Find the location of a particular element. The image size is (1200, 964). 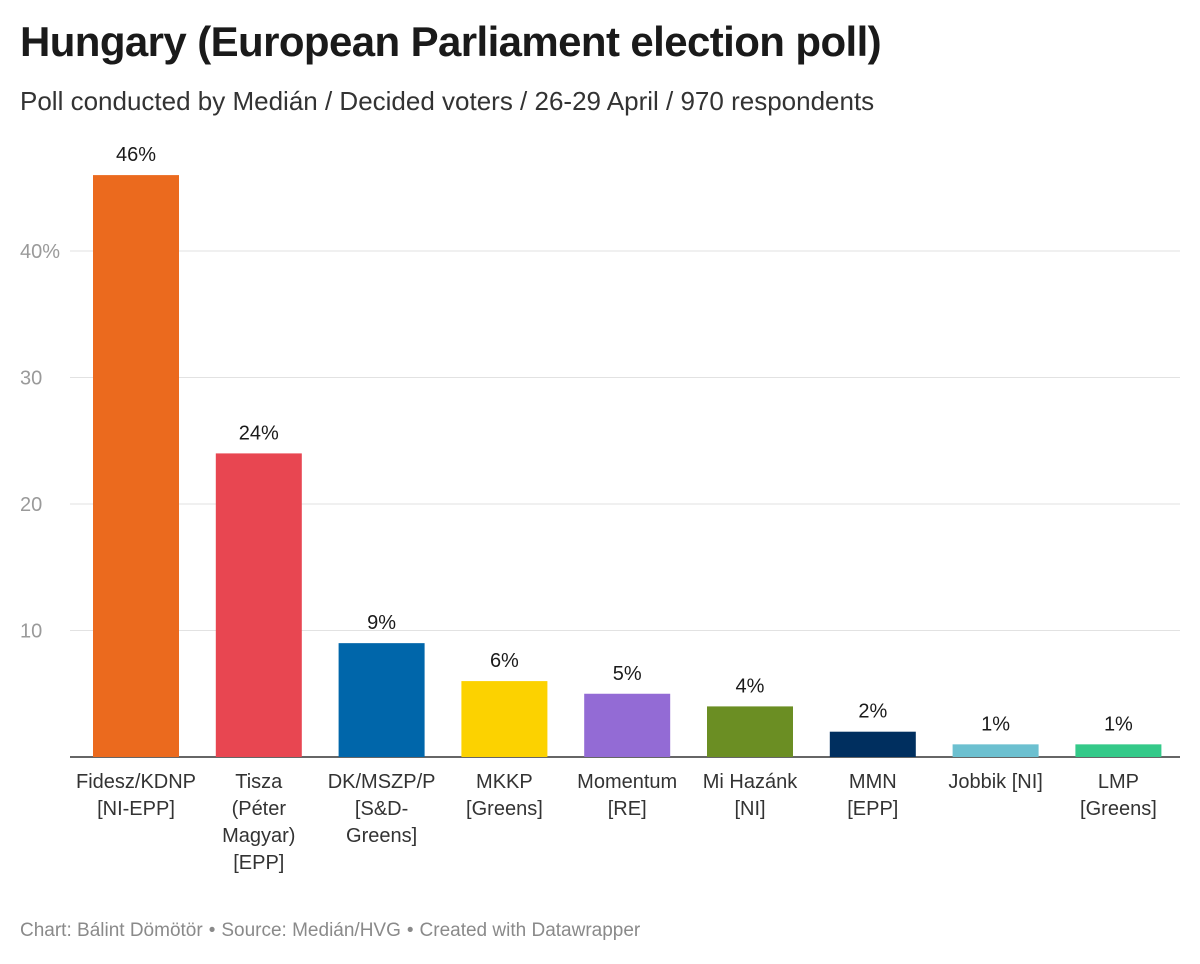

y-tick-label: 20 is located at coordinates (31, 505).